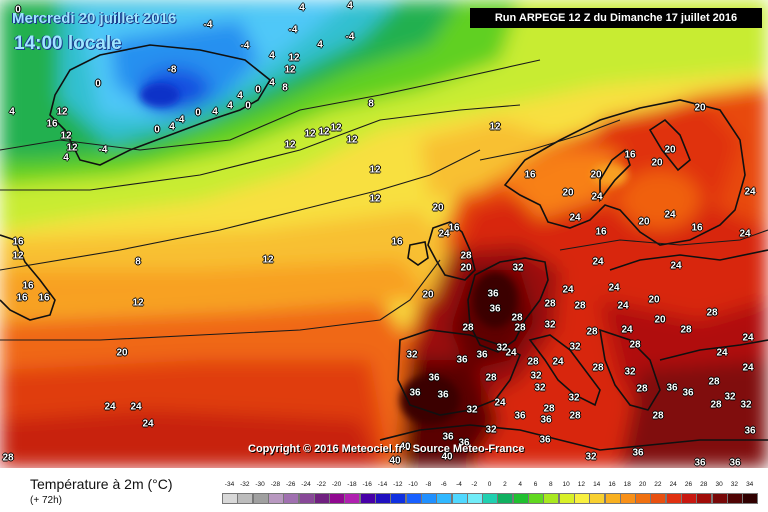  I want to click on scale-tick-label: -8, so click(428, 484).